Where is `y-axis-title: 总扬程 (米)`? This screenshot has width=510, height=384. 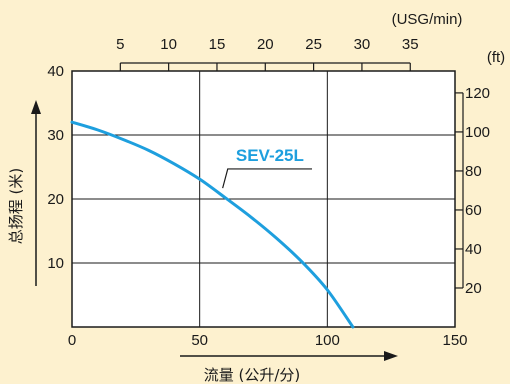
y-axis-title: 总扬程 (米) is located at coordinates (16, 206).